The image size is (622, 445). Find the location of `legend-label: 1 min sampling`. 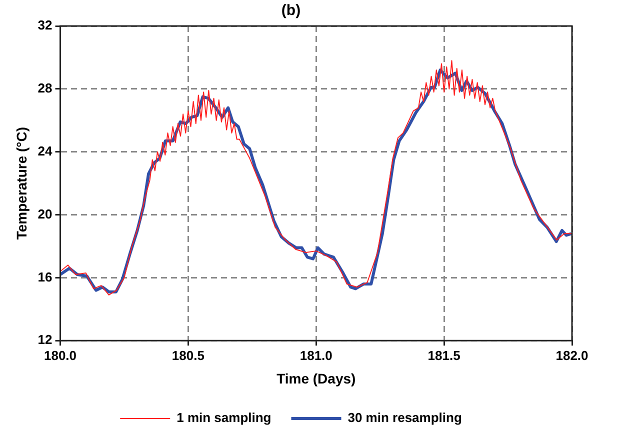

legend-label: 1 min sampling is located at coordinates (224, 418).